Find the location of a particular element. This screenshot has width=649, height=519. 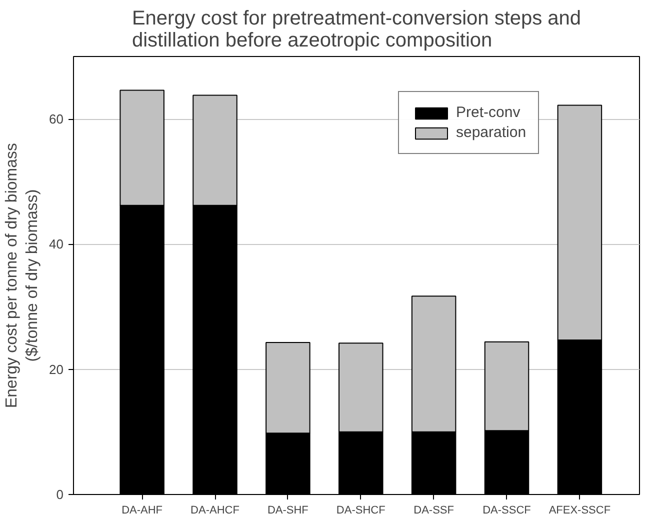

legend-label: separation is located at coordinates (491, 132).